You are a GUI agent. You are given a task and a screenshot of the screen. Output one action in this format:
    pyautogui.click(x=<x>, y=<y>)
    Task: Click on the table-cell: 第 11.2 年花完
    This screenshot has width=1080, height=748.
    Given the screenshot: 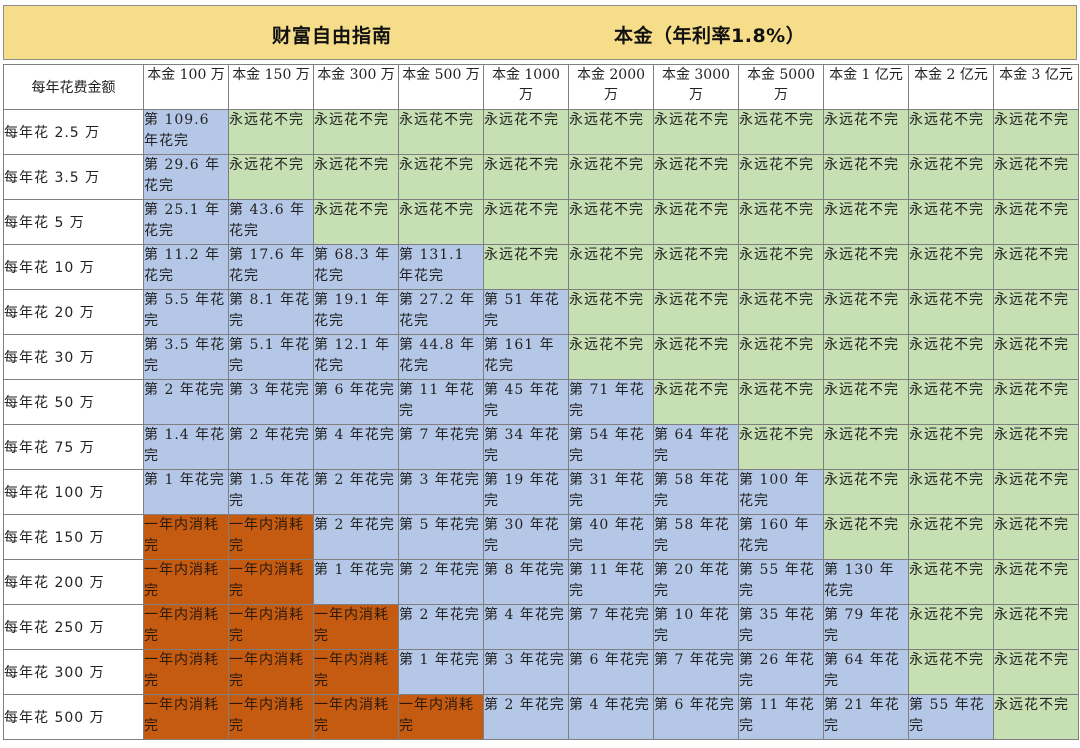 What is the action you would take?
    pyautogui.click(x=186, y=267)
    